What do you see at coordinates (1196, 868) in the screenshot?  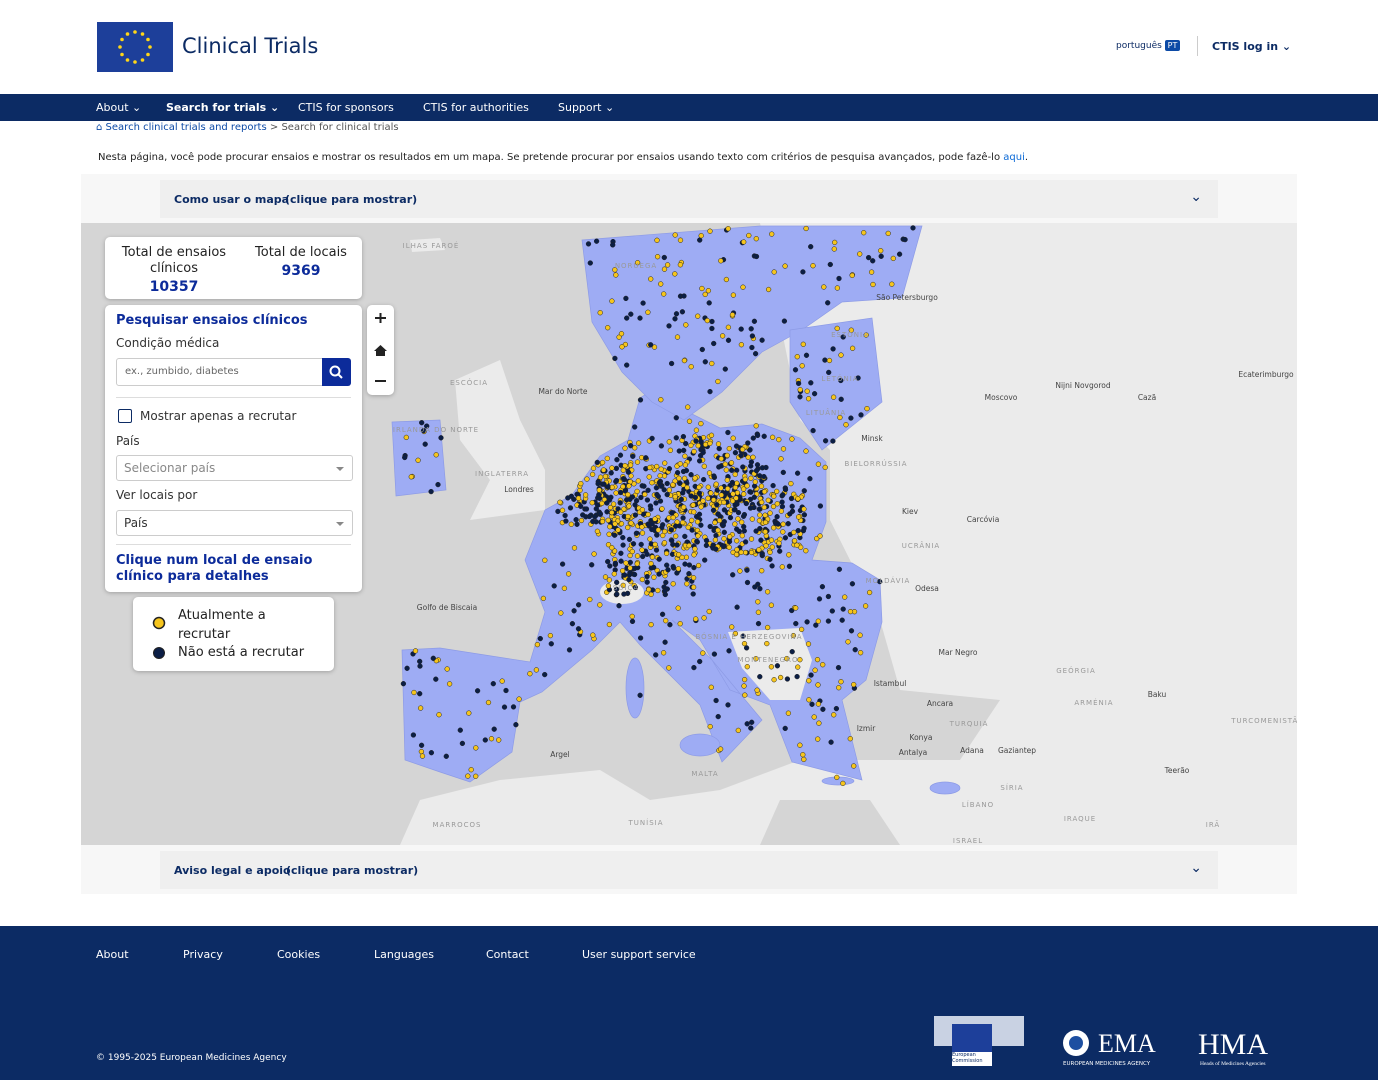 I see `chevron: ⌄` at bounding box center [1196, 868].